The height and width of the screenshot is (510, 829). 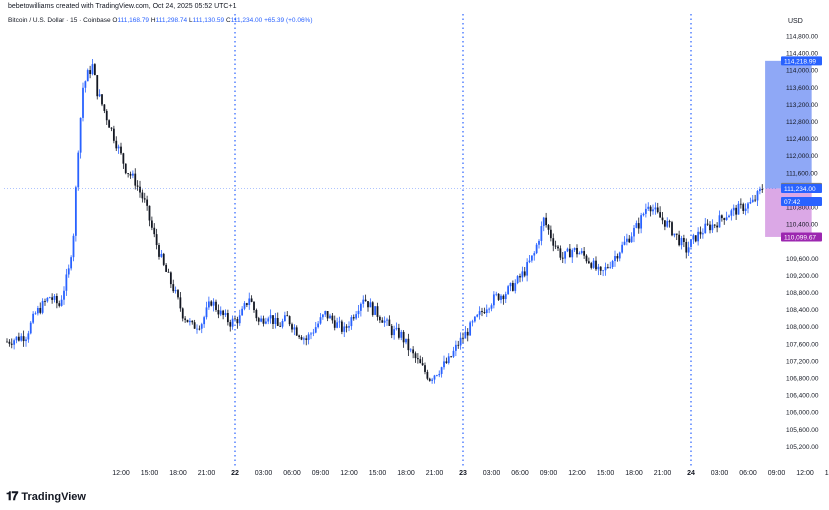 What do you see at coordinates (788, 124) in the screenshot?
I see `position-profit-zone` at bounding box center [788, 124].